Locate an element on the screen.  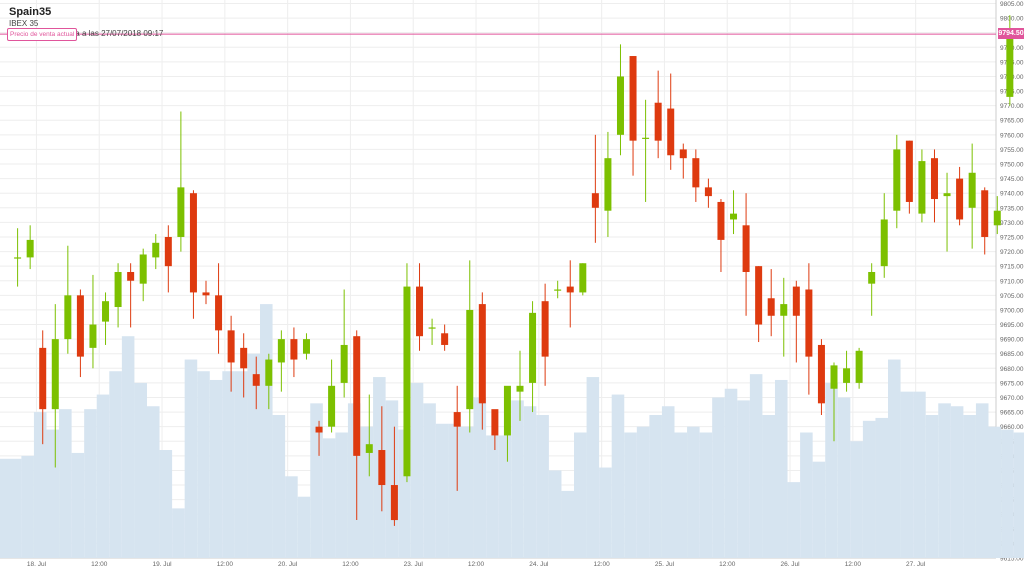
y-tick-label: 9770.00 is located at coordinates (1012, 106).